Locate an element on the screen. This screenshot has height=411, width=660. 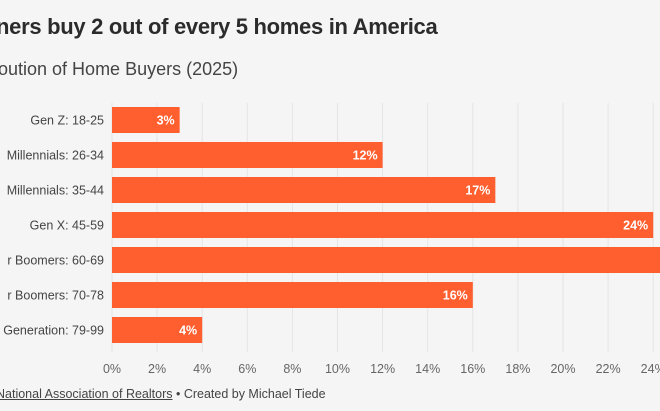
category-label: Gen X: 45-59 is located at coordinates (67, 226).